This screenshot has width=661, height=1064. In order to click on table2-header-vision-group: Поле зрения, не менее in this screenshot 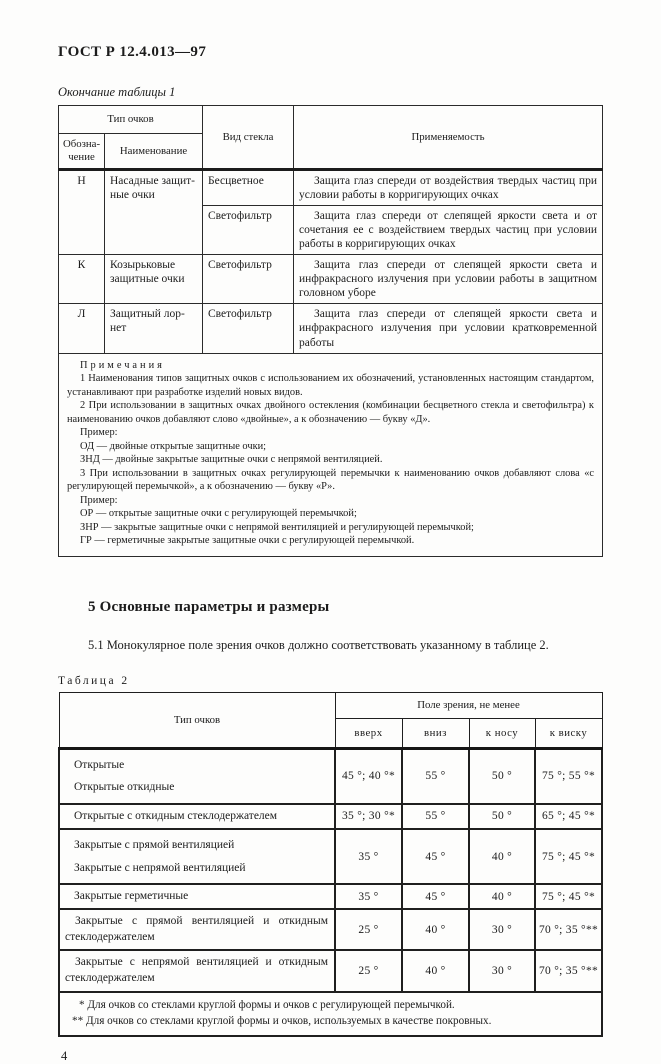, I will do `click(468, 705)`.